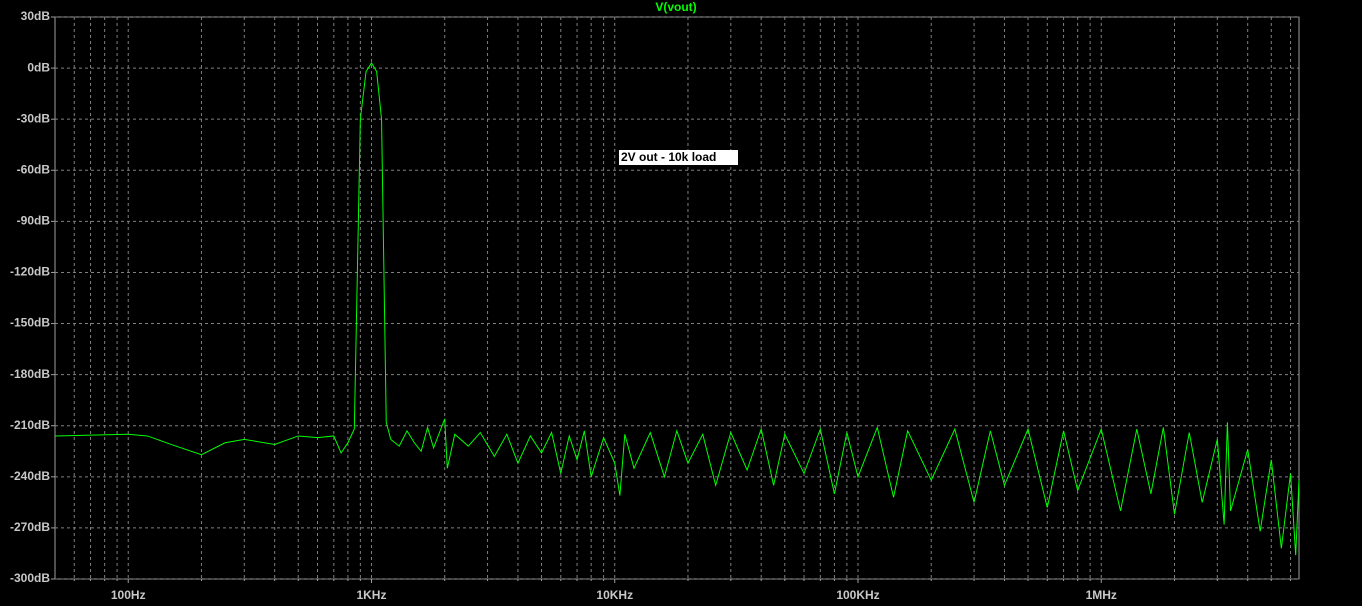 This screenshot has width=1362, height=606. What do you see at coordinates (34, 221) in the screenshot?
I see `y-tick-label: -90dB` at bounding box center [34, 221].